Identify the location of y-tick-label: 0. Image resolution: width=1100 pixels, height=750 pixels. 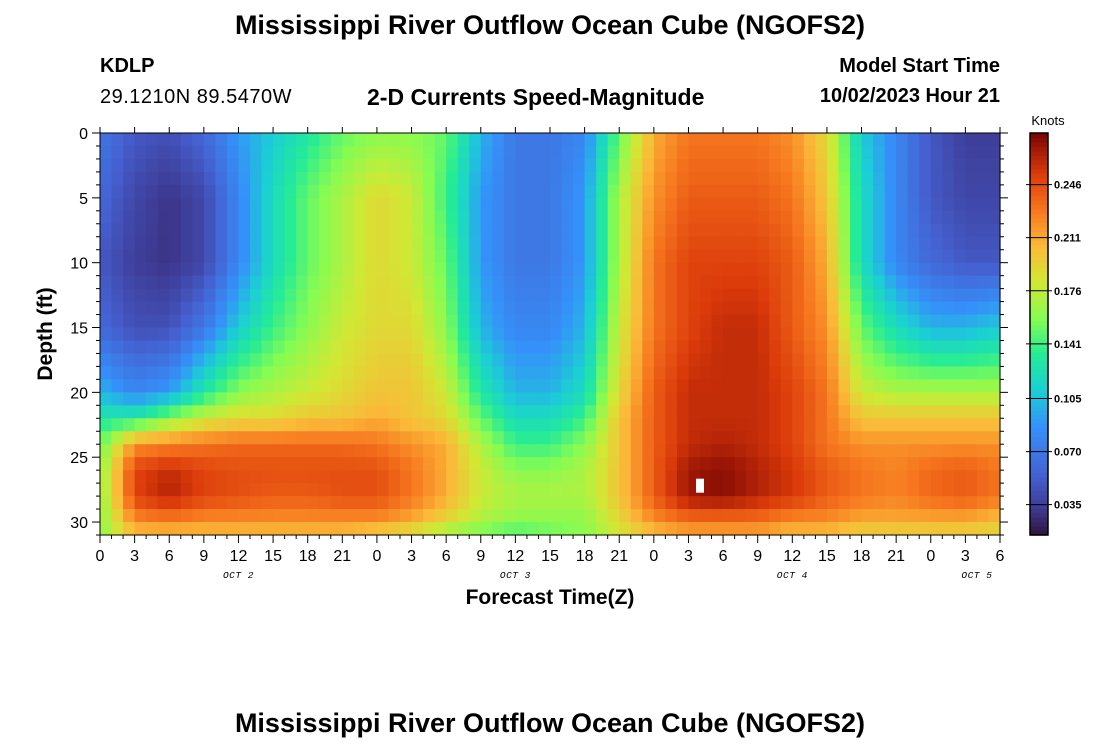
(83, 134).